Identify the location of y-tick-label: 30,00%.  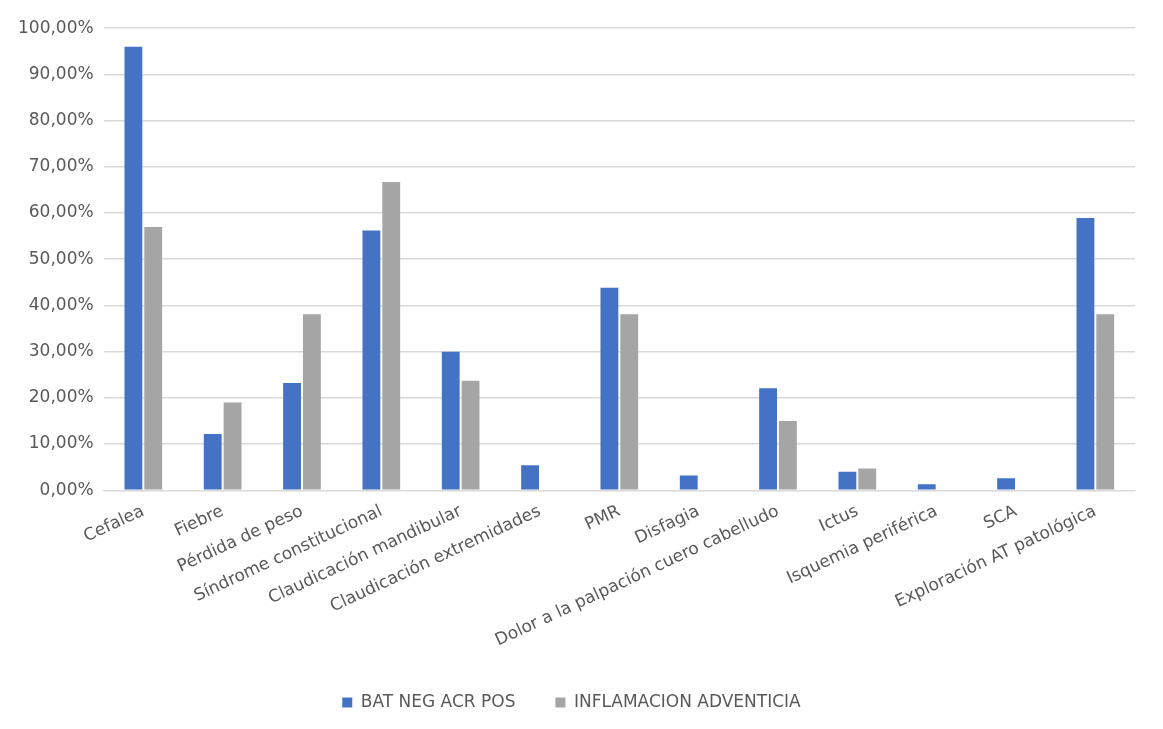
(61, 350).